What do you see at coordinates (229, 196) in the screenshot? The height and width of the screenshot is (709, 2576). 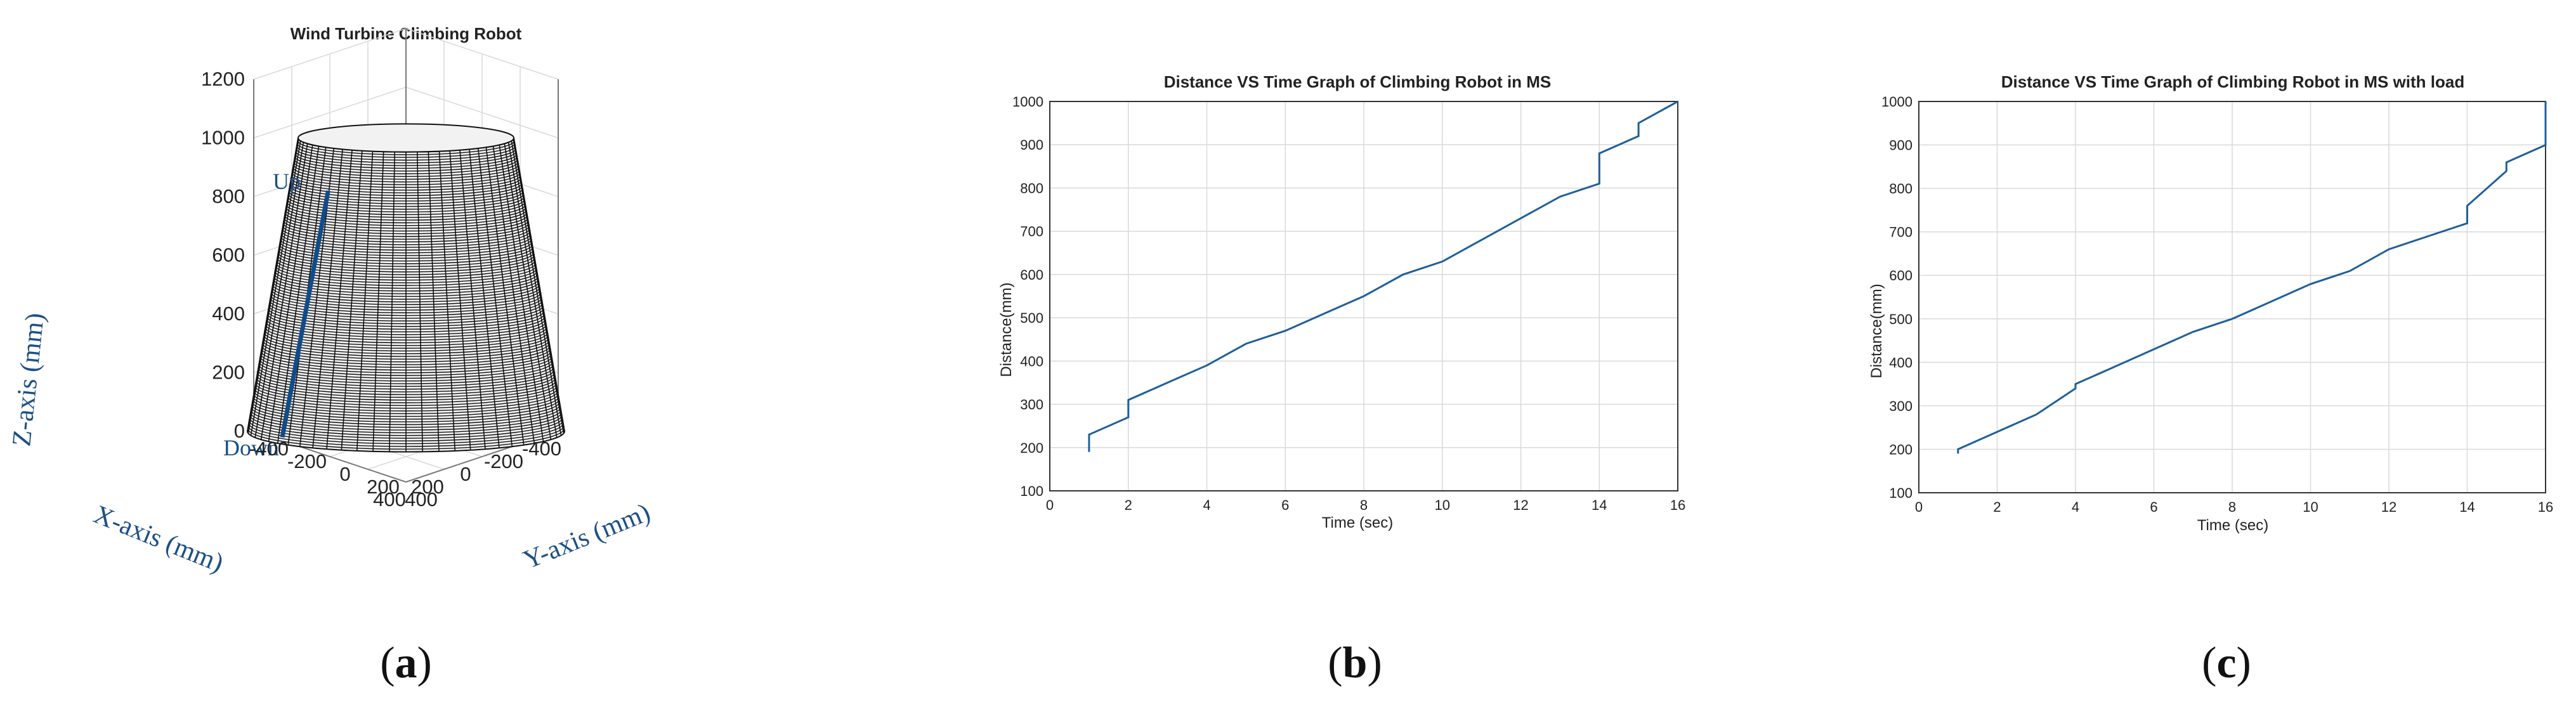 I see `z-tick-label: 800` at bounding box center [229, 196].